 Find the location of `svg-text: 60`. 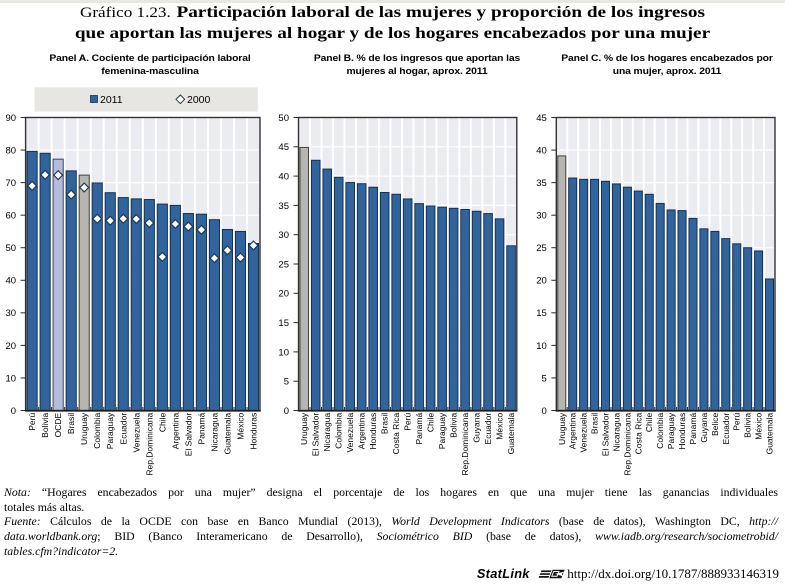

svg-text: 60 is located at coordinates (11, 216).